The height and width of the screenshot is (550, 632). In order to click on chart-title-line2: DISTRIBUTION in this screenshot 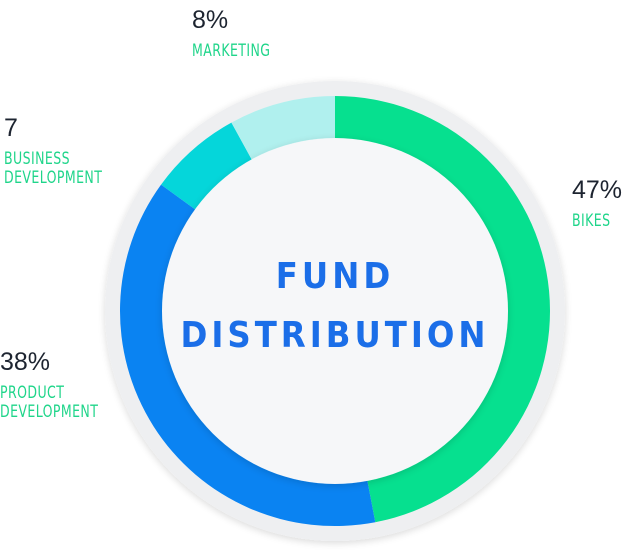, I will do `click(335, 335)`.